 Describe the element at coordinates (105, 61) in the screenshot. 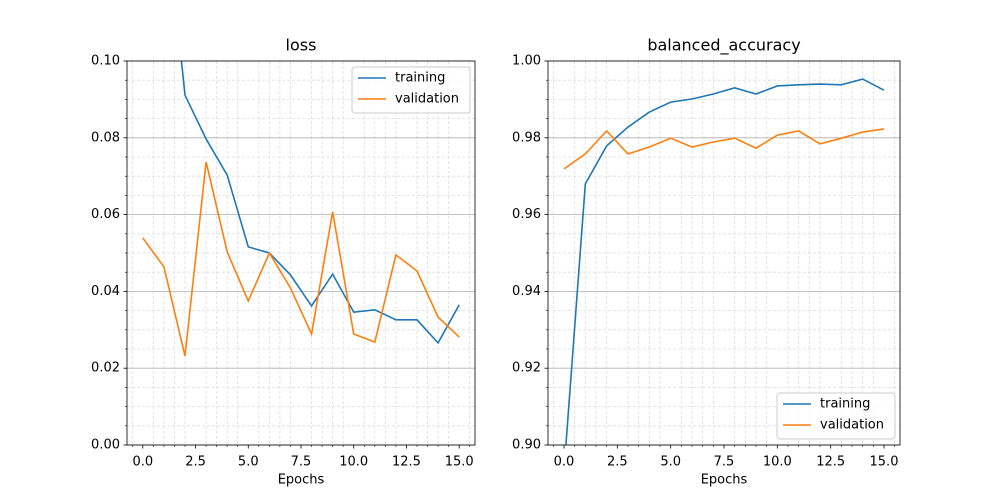

I see `y-tick-label: 0.10` at that location.